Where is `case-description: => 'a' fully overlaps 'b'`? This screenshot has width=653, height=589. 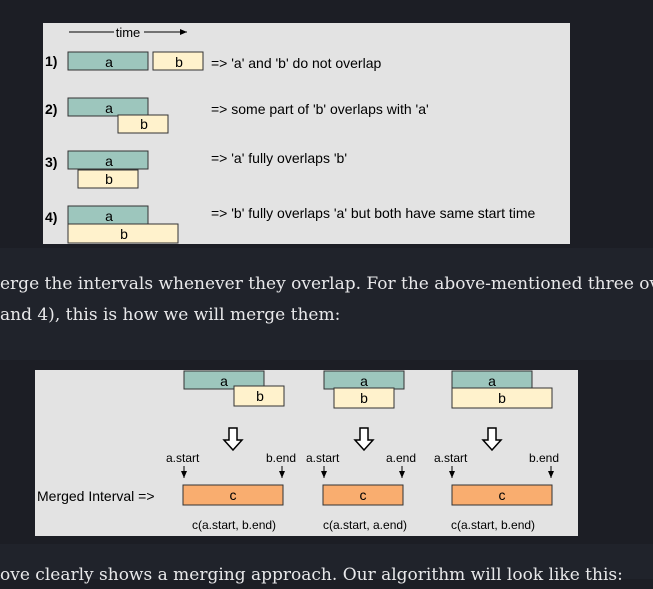
case-description: => 'a' fully overlaps 'b' is located at coordinates (279, 158).